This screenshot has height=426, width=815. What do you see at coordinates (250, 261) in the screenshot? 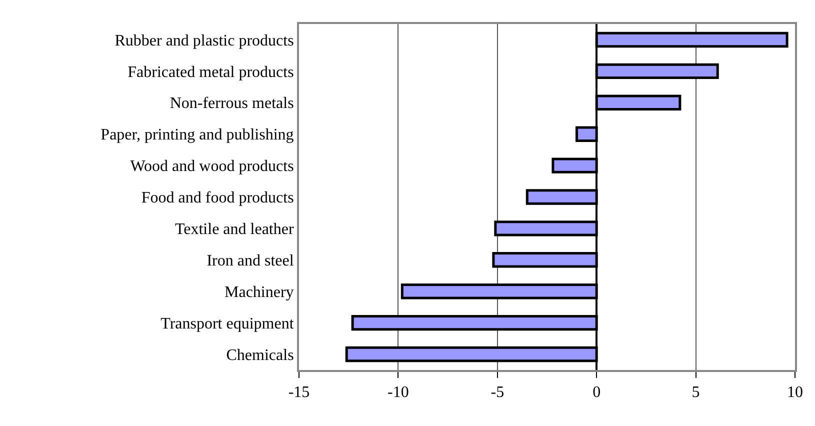
I see `y-tick-label: Iron and steel` at bounding box center [250, 261].